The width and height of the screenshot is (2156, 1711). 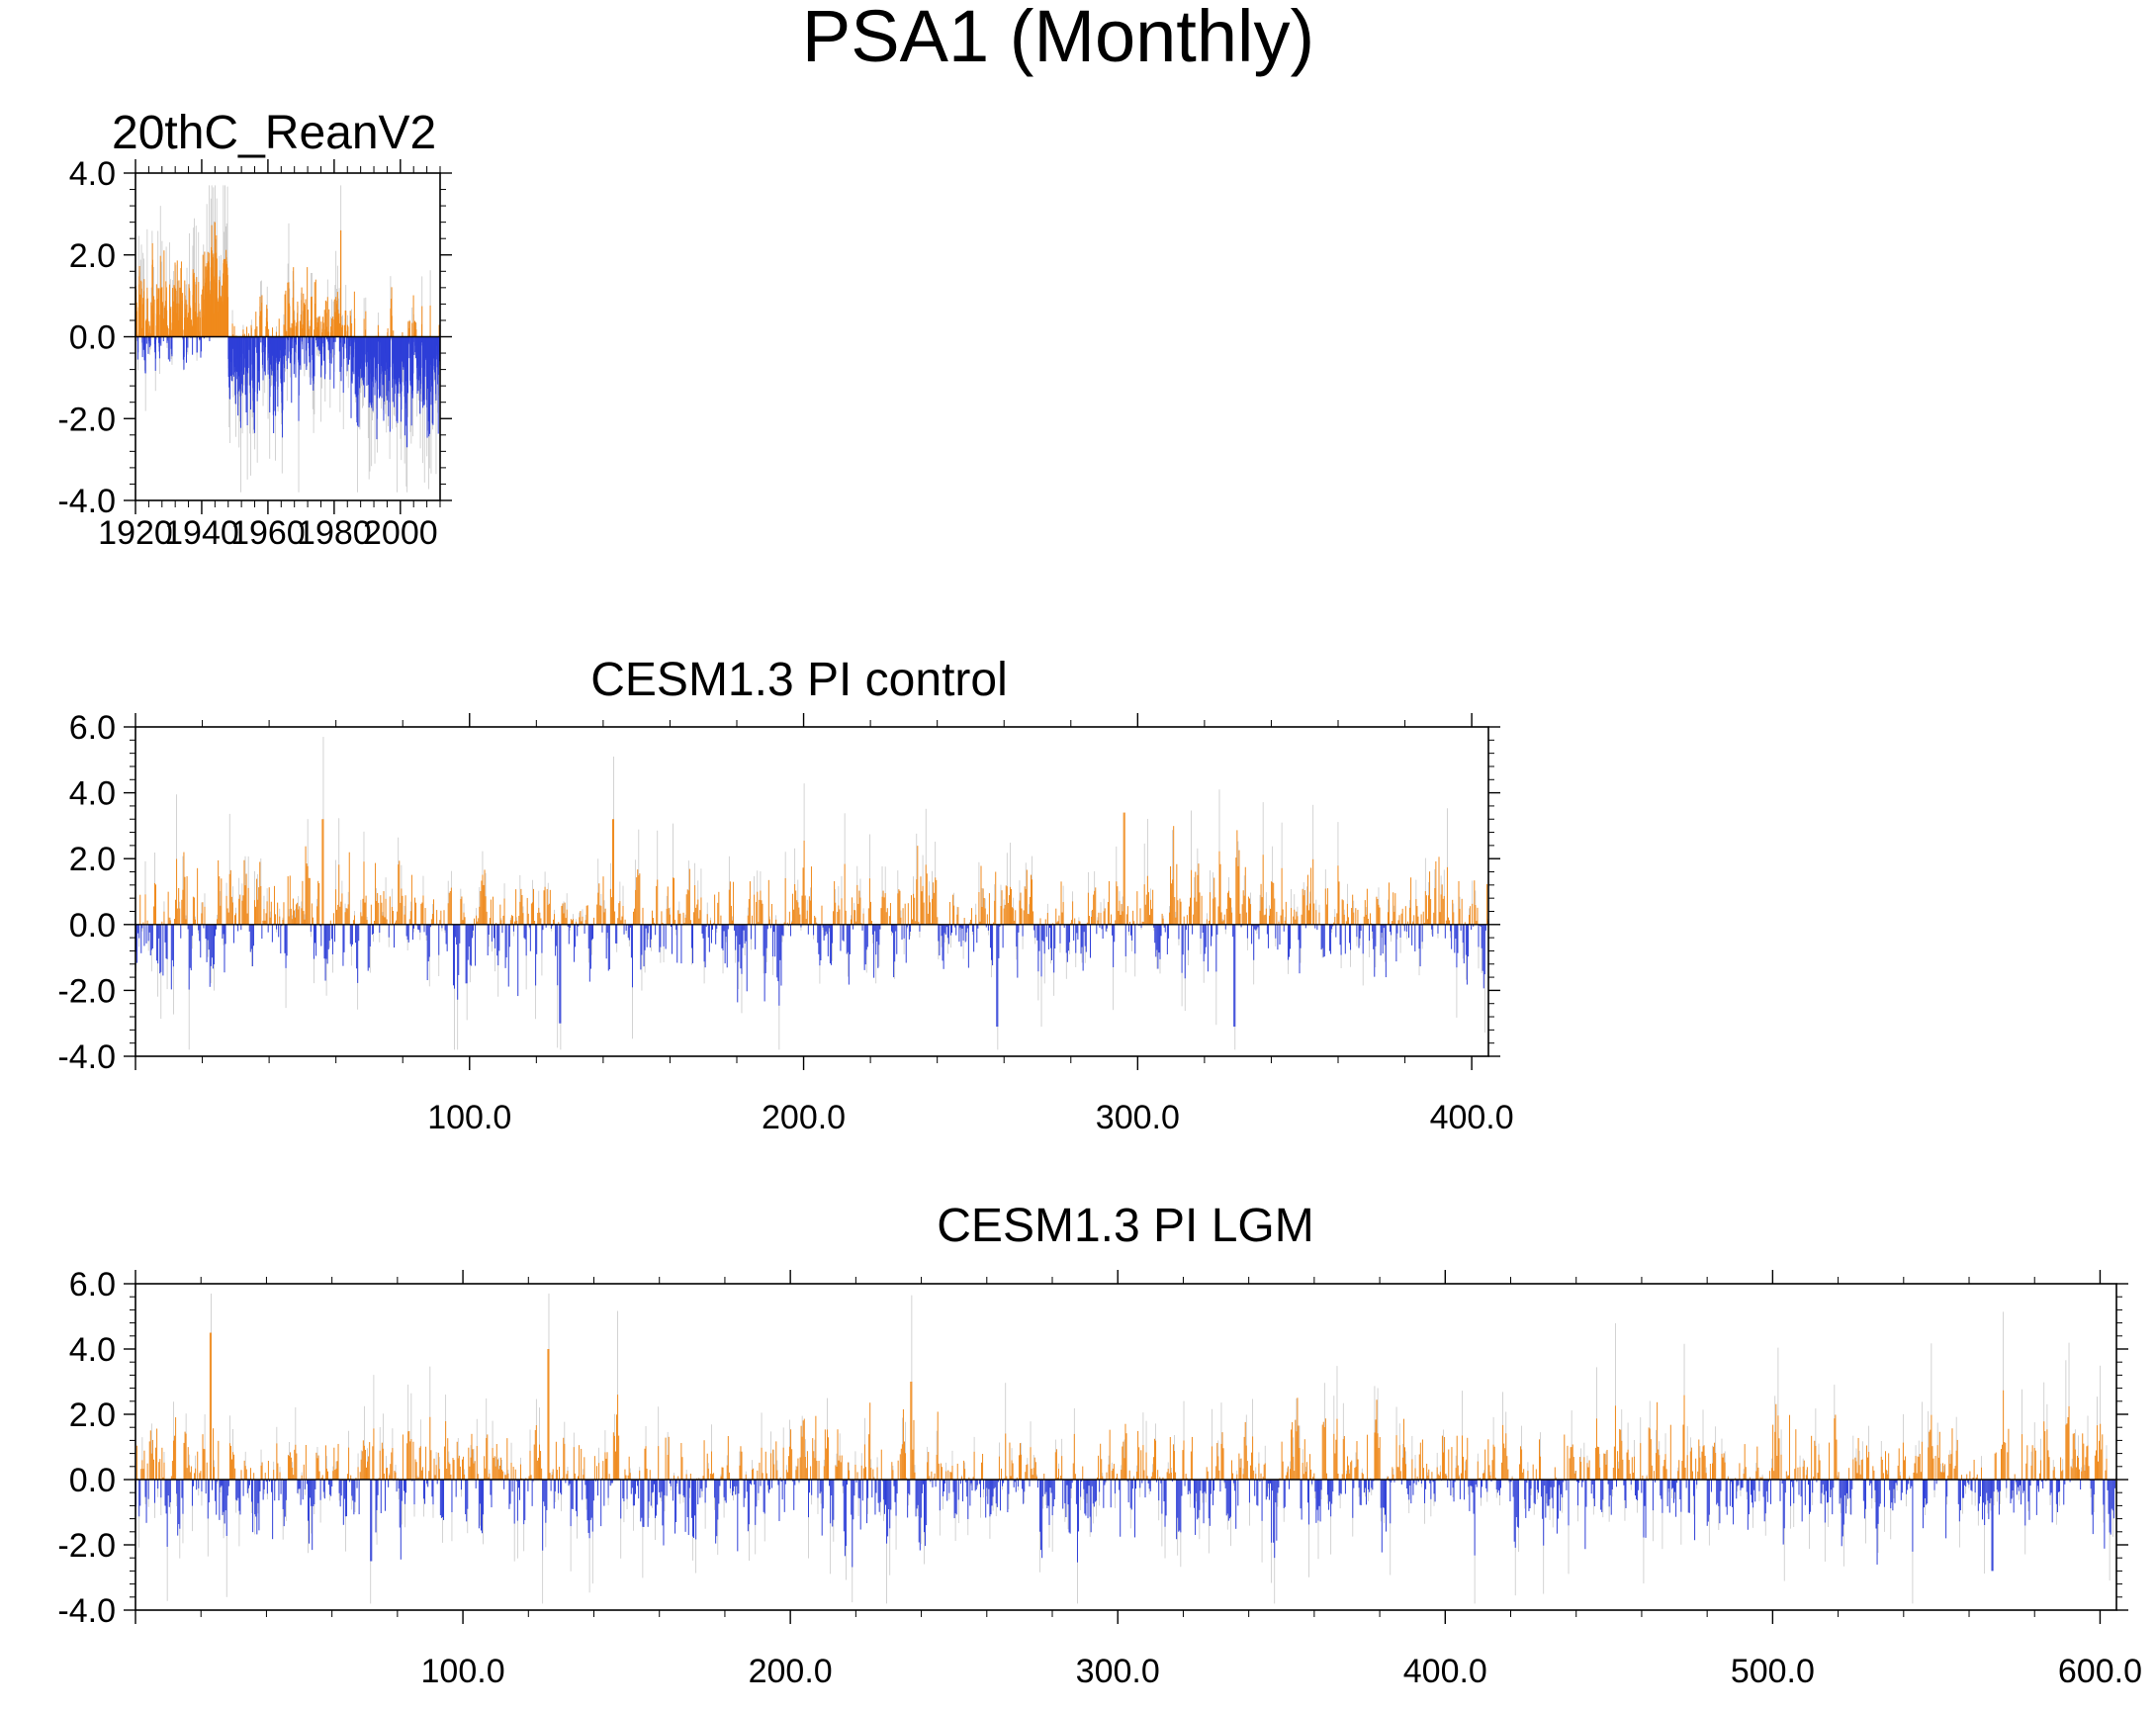 What do you see at coordinates (288, 339) in the screenshot?
I see `bars-reanalysis` at bounding box center [288, 339].